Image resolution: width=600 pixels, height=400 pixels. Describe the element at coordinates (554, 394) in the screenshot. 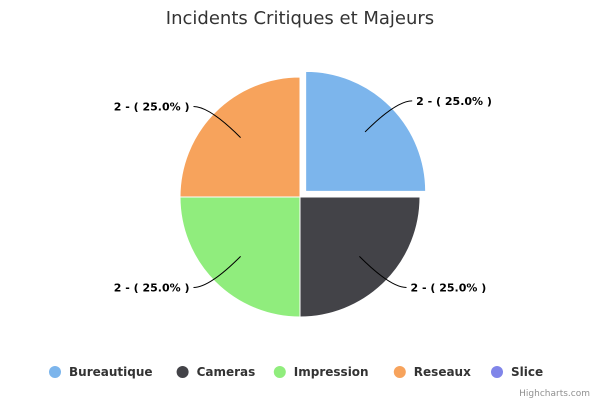

I see `credits-link: Highcharts.com` at that location.